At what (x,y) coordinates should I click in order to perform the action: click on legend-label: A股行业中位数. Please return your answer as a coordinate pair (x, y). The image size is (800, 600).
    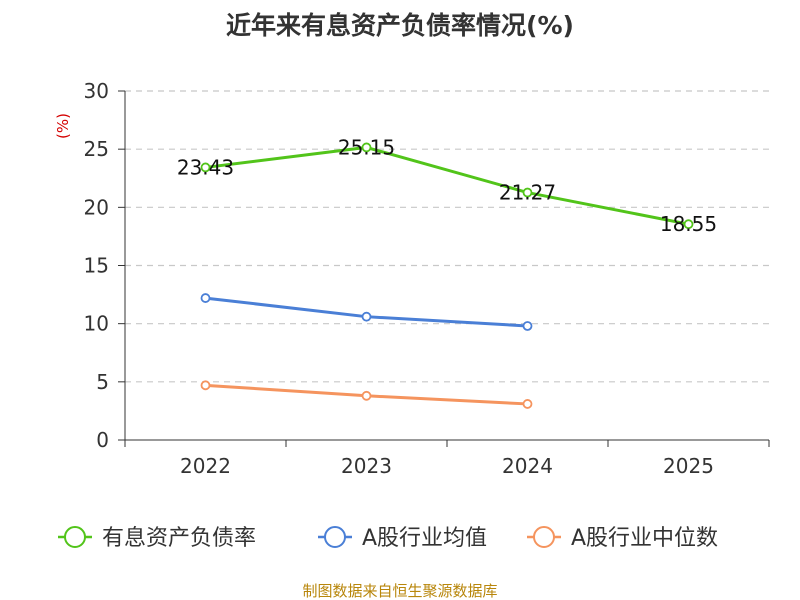
    Looking at the image, I should click on (644, 538).